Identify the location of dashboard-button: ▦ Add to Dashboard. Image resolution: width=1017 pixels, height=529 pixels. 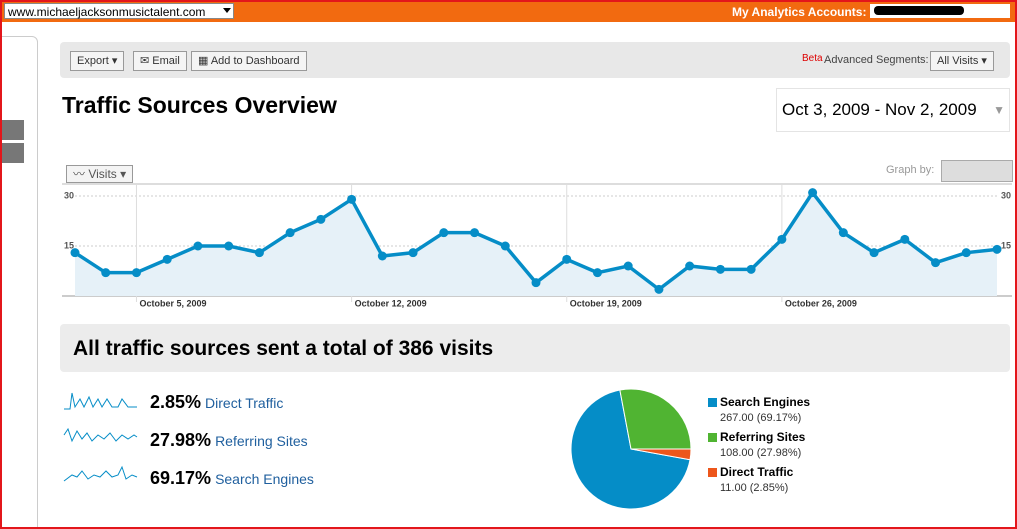
(249, 61).